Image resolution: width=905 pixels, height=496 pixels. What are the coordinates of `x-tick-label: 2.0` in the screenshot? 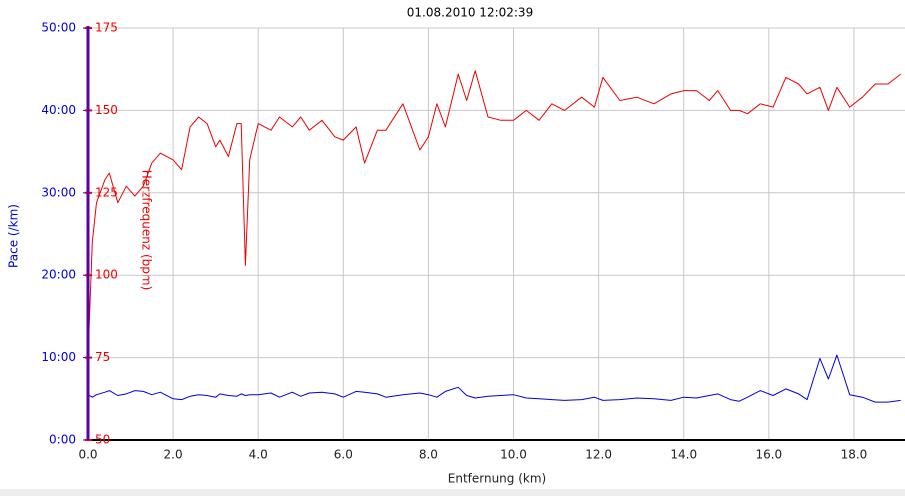 It's located at (173, 455).